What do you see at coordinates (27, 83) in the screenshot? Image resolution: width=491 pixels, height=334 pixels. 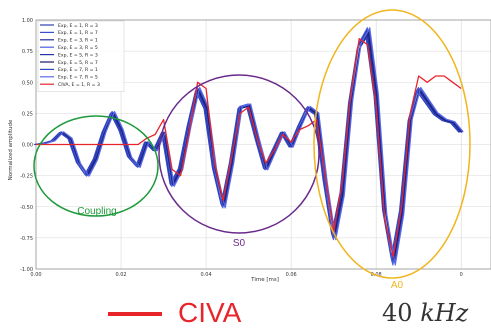 I see `y-tick-label: 0.50` at bounding box center [27, 83].